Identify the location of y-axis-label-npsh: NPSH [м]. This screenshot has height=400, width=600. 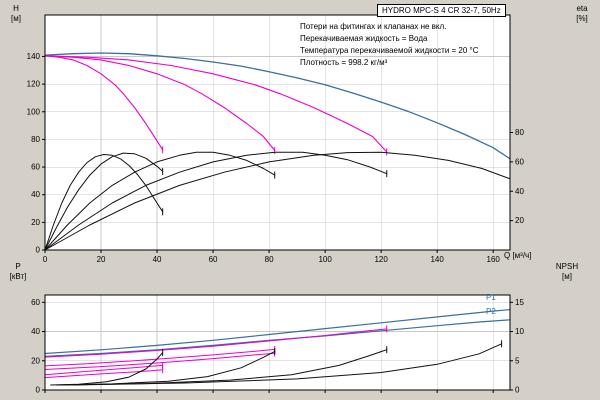
(567, 272).